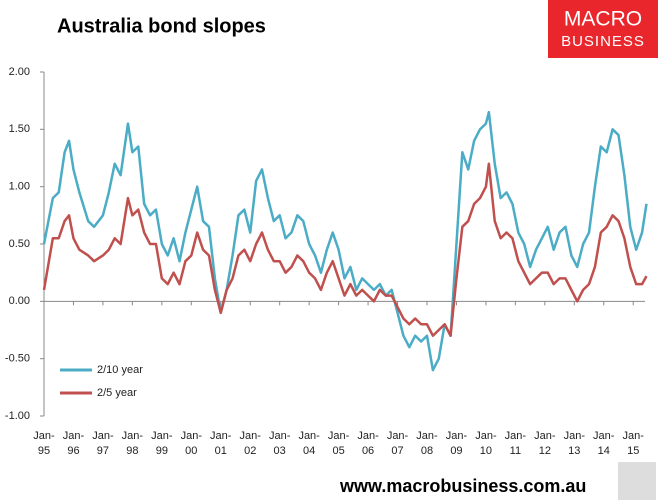 This screenshot has height=500, width=658. I want to click on y-tick-label: 0.00, so click(19, 301).